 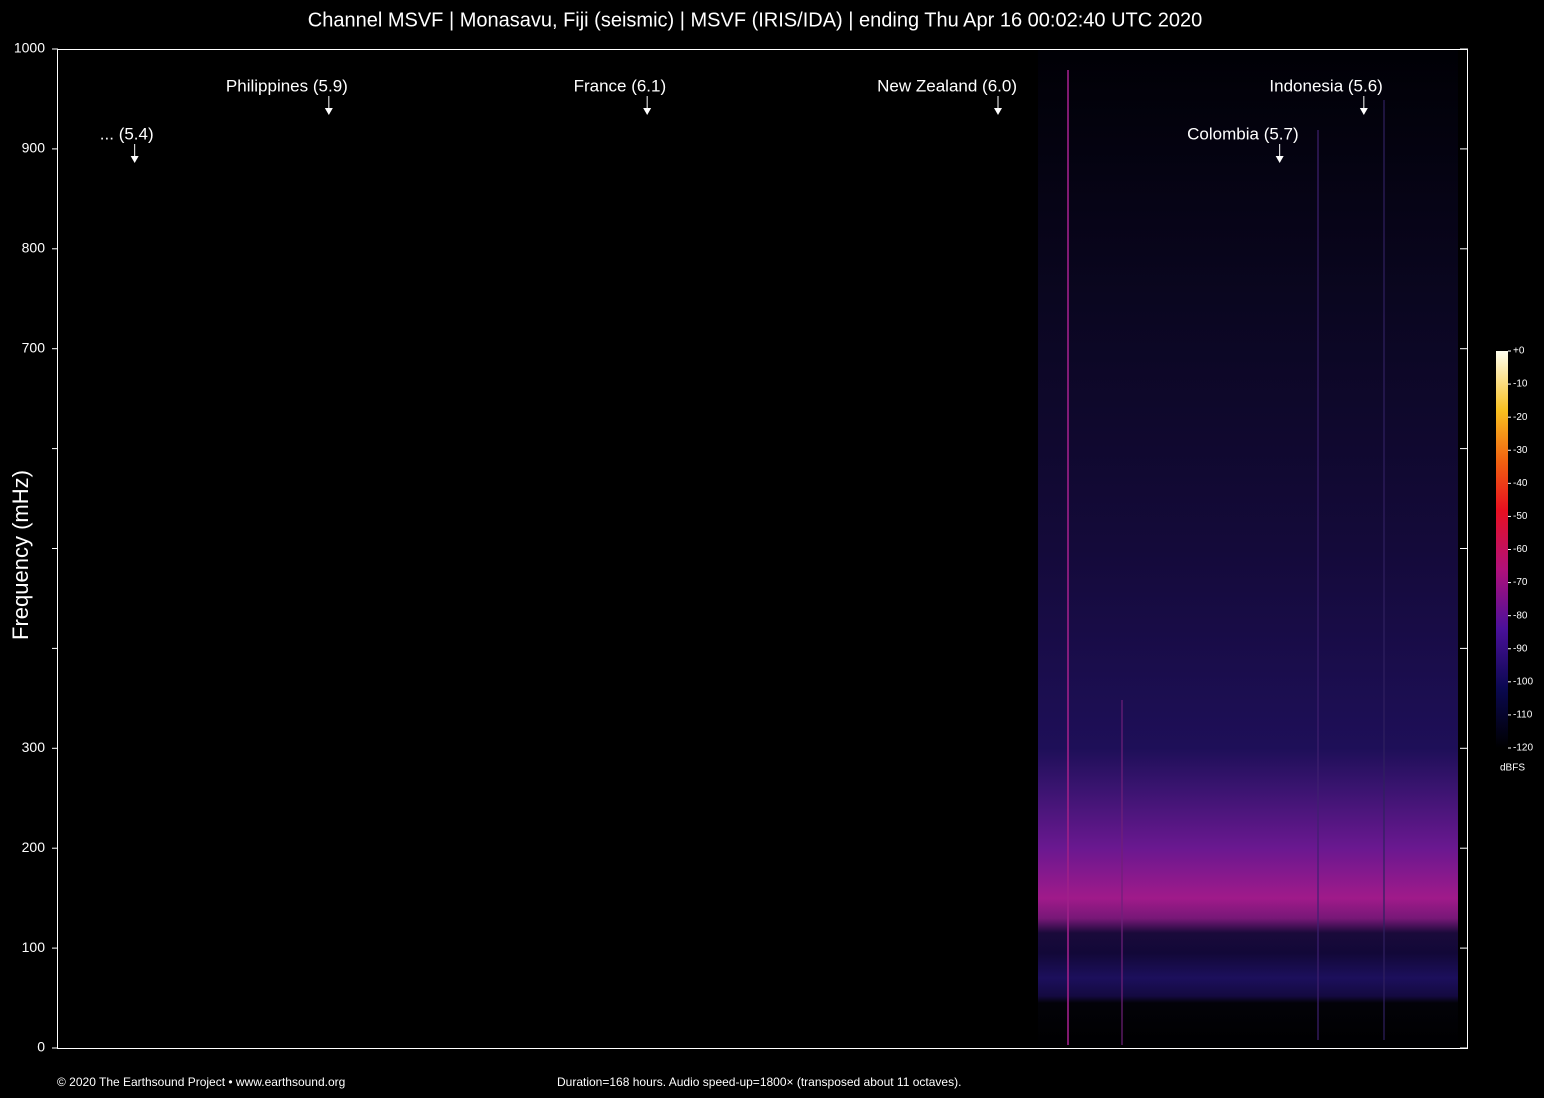 What do you see at coordinates (287, 85) in the screenshot?
I see `event-label: Philippines (5.9)` at bounding box center [287, 85].